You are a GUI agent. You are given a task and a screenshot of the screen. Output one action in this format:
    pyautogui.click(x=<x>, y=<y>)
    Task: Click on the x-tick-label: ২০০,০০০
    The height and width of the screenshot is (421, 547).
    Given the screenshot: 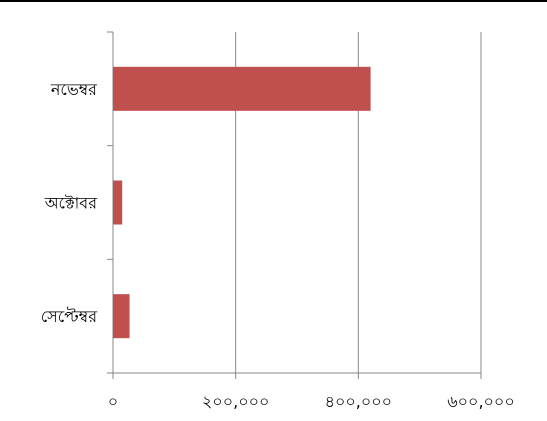 What is the action you would take?
    pyautogui.click(x=236, y=401)
    